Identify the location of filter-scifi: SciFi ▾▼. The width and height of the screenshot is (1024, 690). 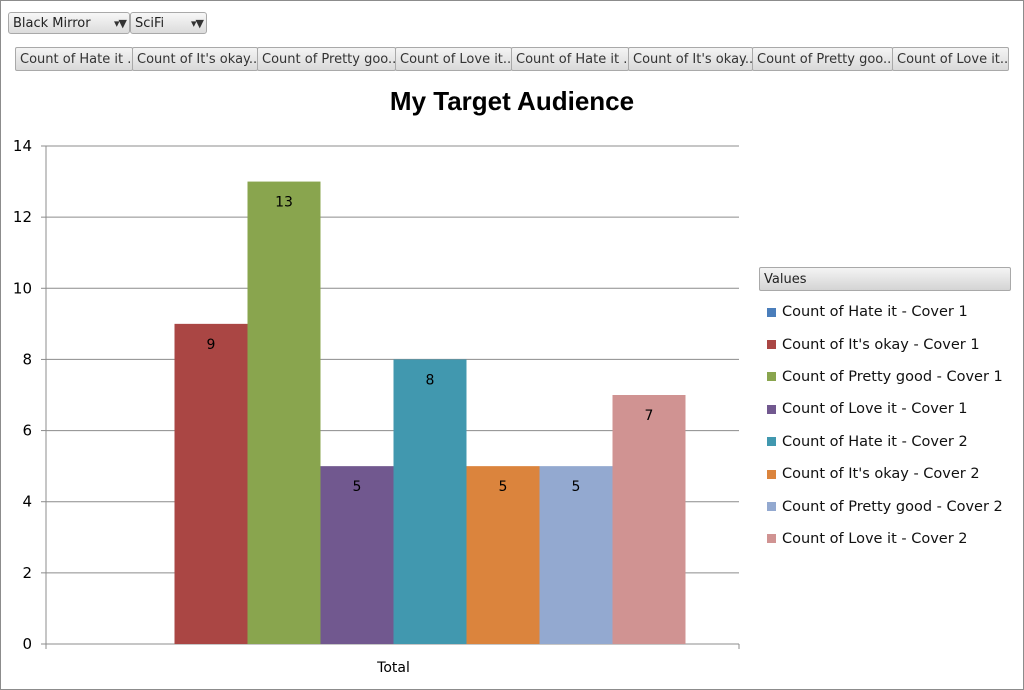
(168, 23).